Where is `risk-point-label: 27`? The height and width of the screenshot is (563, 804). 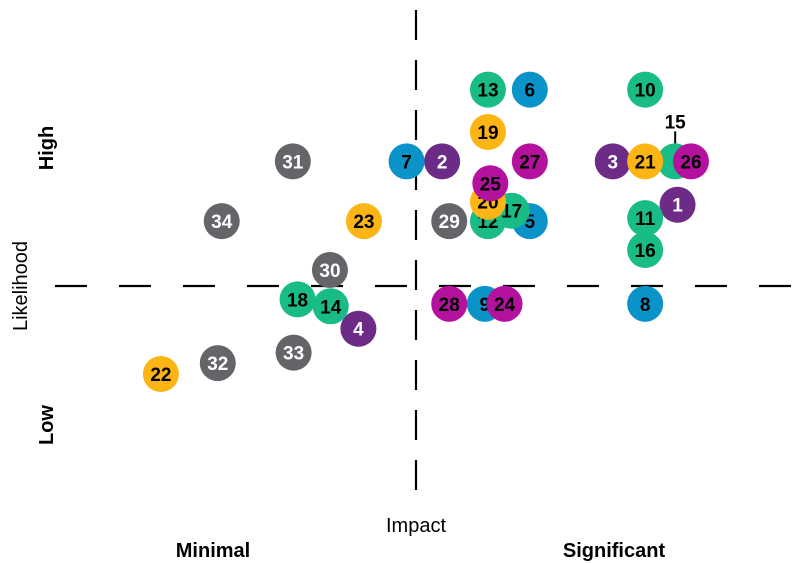
risk-point-label: 27 is located at coordinates (529, 162).